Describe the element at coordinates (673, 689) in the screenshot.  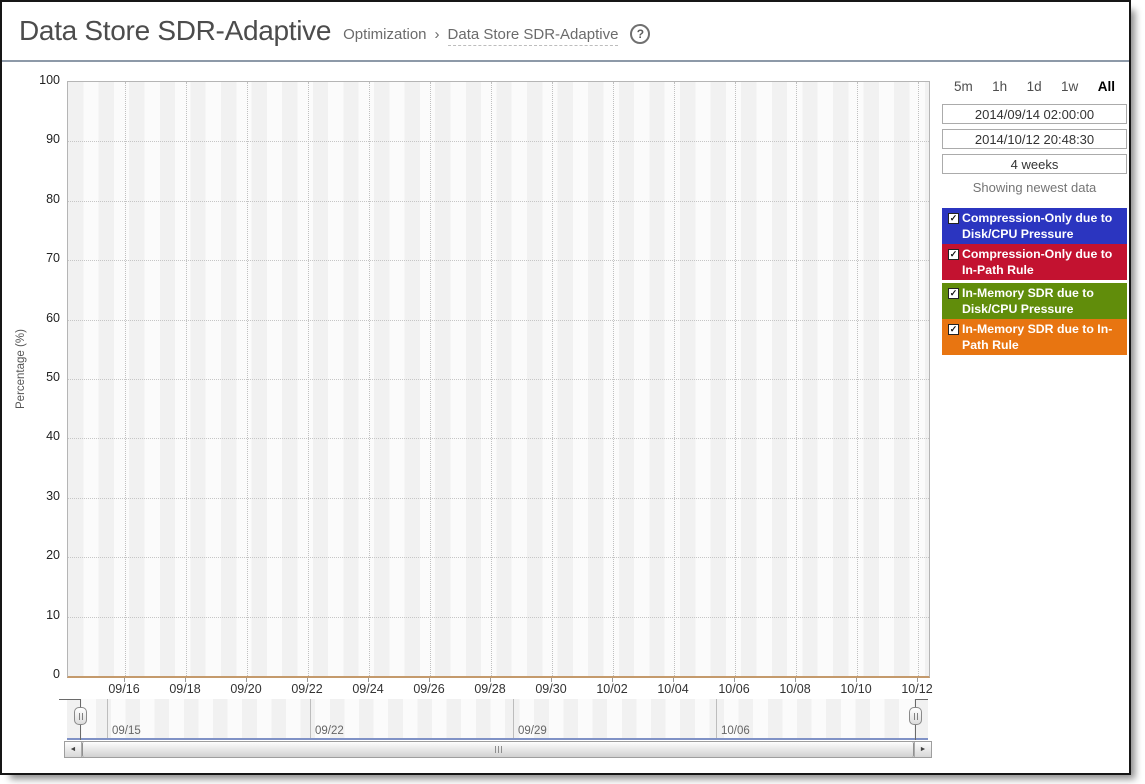
I see `x-tick-label: 10/04` at that location.